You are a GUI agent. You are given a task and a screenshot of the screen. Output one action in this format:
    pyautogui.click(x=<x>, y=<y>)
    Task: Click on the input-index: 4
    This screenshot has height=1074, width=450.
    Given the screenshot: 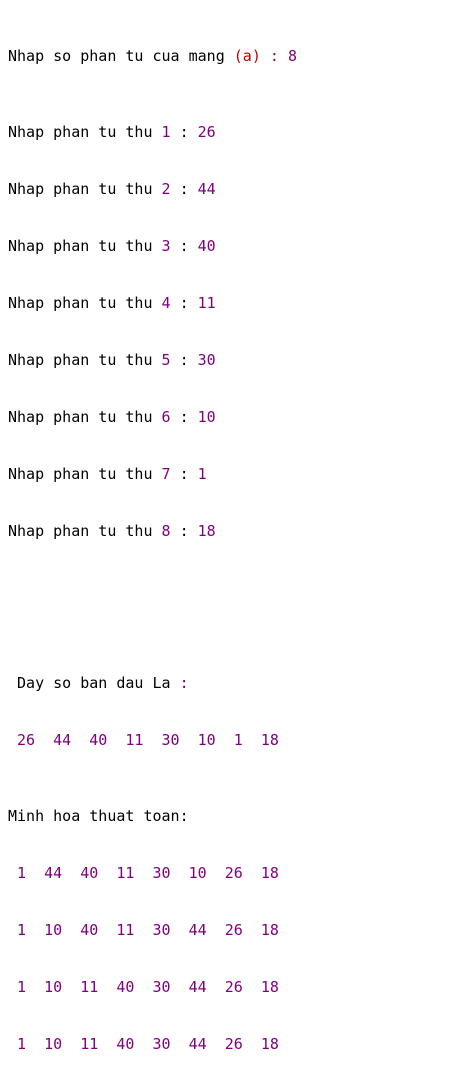 What is the action you would take?
    pyautogui.click(x=166, y=303)
    